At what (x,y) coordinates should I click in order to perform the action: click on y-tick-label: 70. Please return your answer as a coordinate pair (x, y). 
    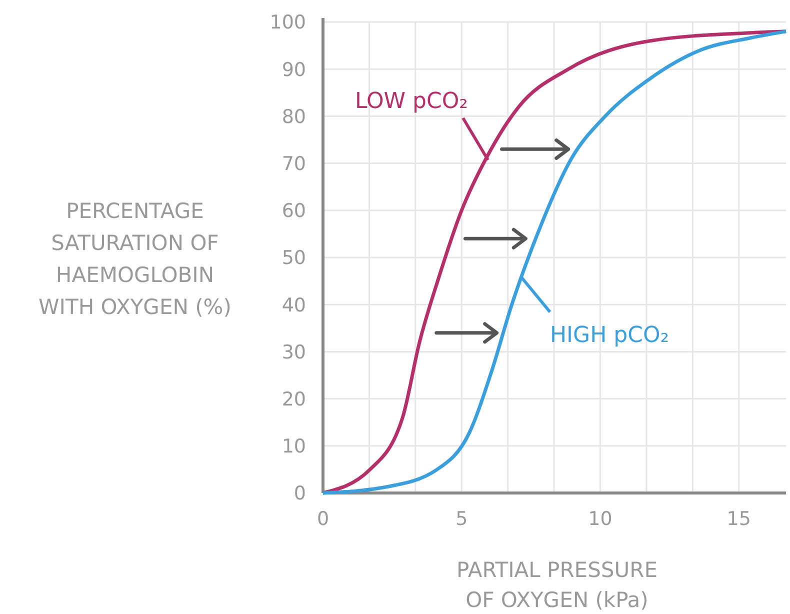
    Looking at the image, I should click on (294, 163).